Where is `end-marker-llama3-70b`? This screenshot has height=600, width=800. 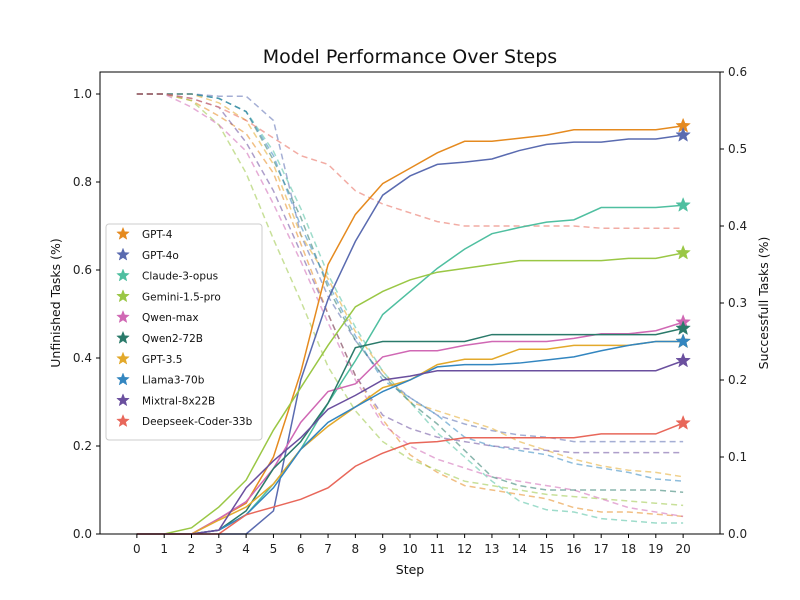 end-marker-llama3-70b is located at coordinates (683, 341).